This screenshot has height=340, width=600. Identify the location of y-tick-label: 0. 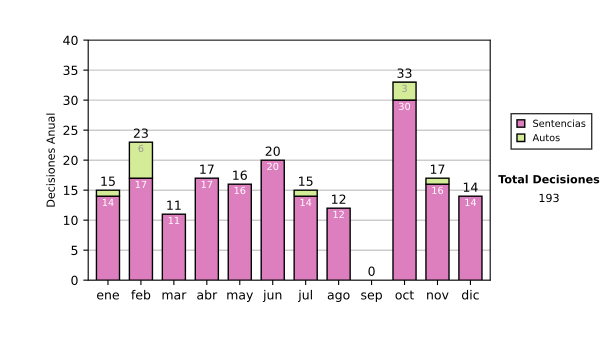
(74, 281).